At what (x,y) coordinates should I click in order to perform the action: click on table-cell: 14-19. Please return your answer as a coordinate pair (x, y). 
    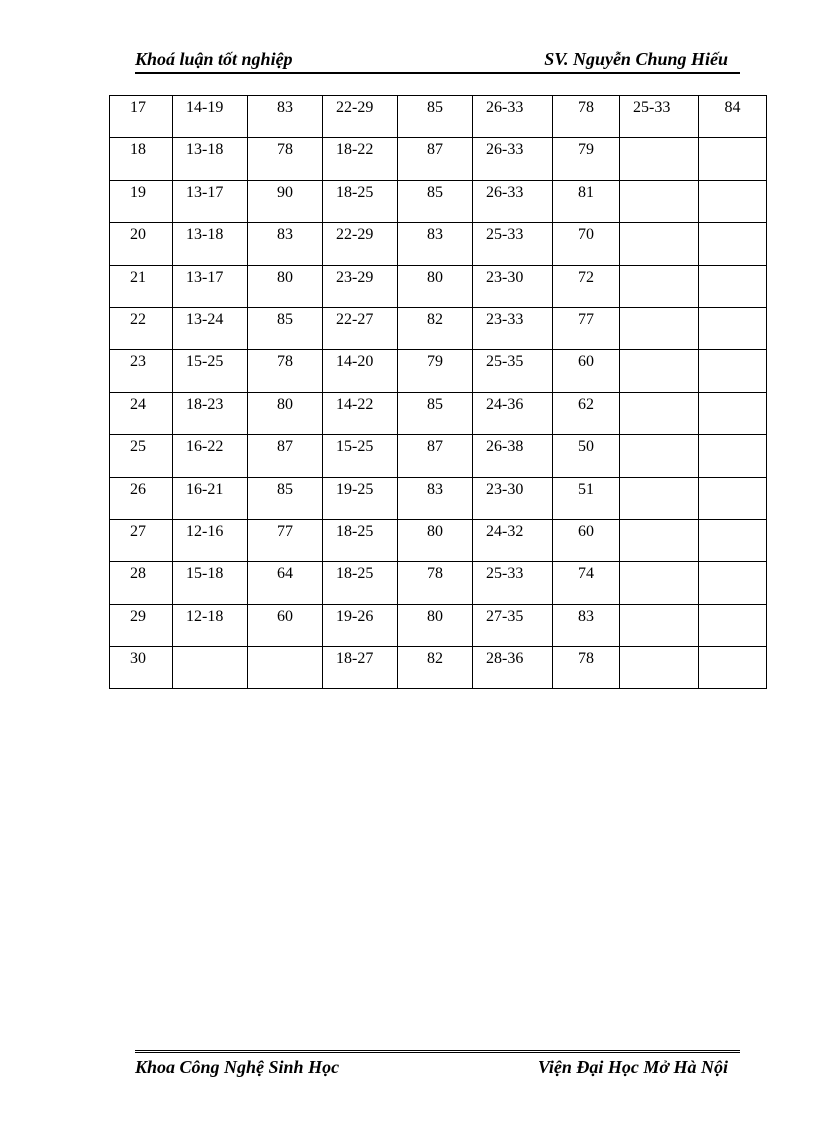
    Looking at the image, I should click on (210, 116).